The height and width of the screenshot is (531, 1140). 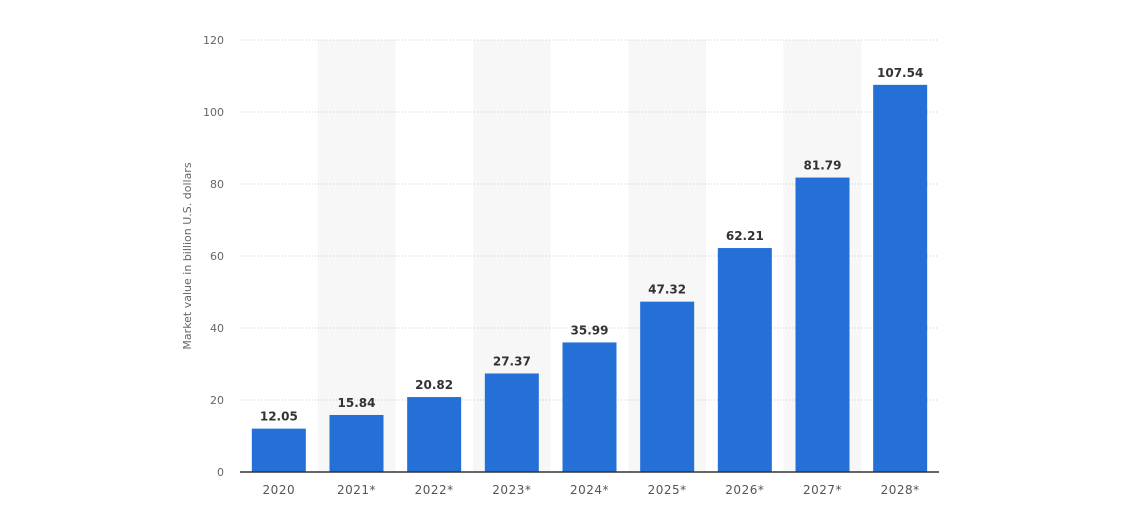 I want to click on bar-2020, so click(x=278, y=450).